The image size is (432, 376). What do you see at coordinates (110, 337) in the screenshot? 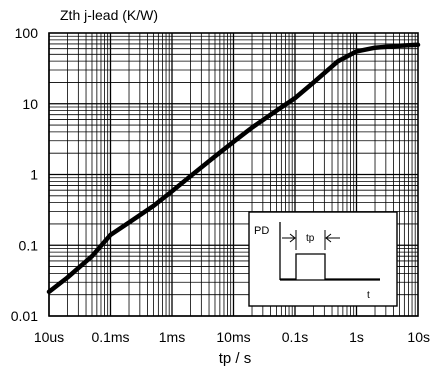
I see `x-tick-label: 0.1ms` at bounding box center [110, 337].